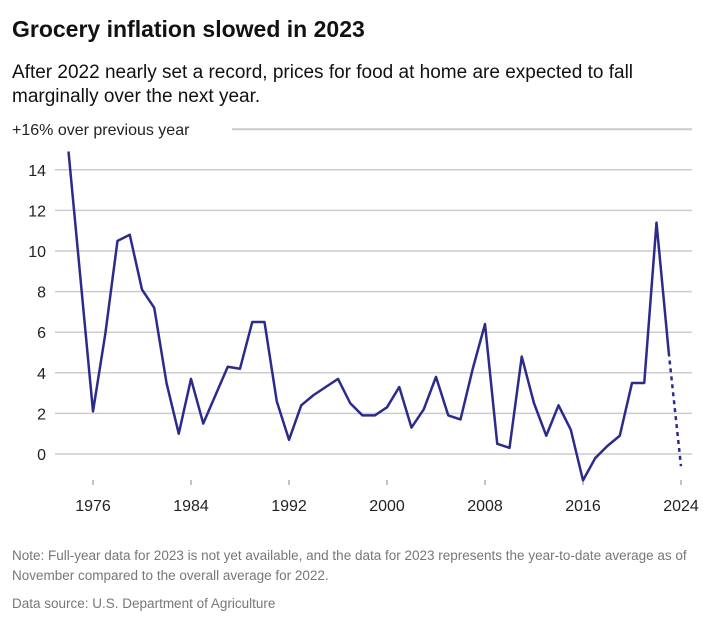  I want to click on x-tick-label: 1984, so click(191, 506).